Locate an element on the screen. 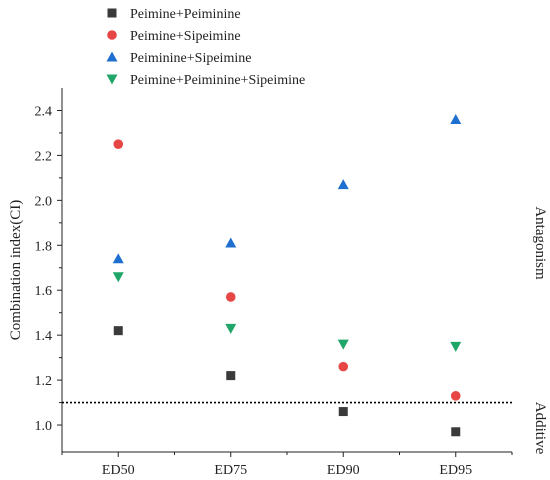 This screenshot has height=480, width=550. legend-label: Peimine+Peiminine is located at coordinates (185, 14).